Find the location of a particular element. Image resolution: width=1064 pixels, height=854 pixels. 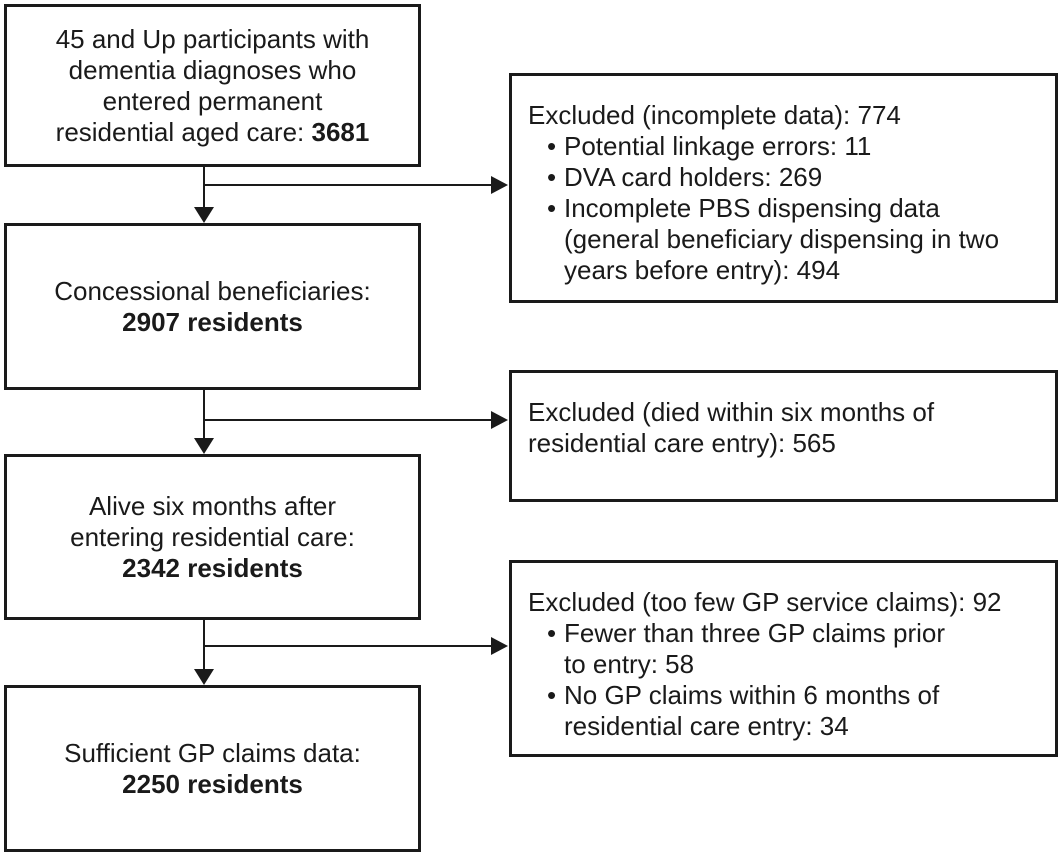

count-value: 2250 residents is located at coordinates (212, 783).